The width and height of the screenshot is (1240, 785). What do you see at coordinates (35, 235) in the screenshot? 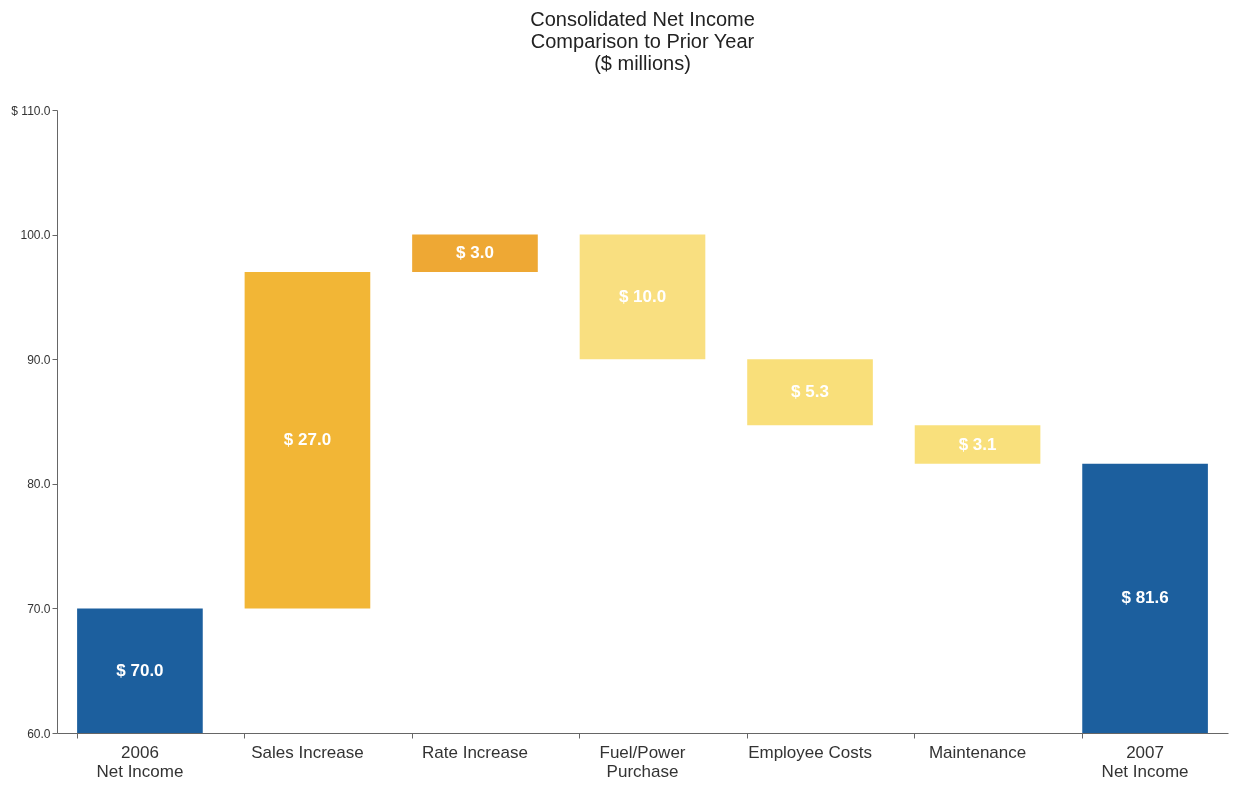
I see `y-tick-label: 100.0` at bounding box center [35, 235].